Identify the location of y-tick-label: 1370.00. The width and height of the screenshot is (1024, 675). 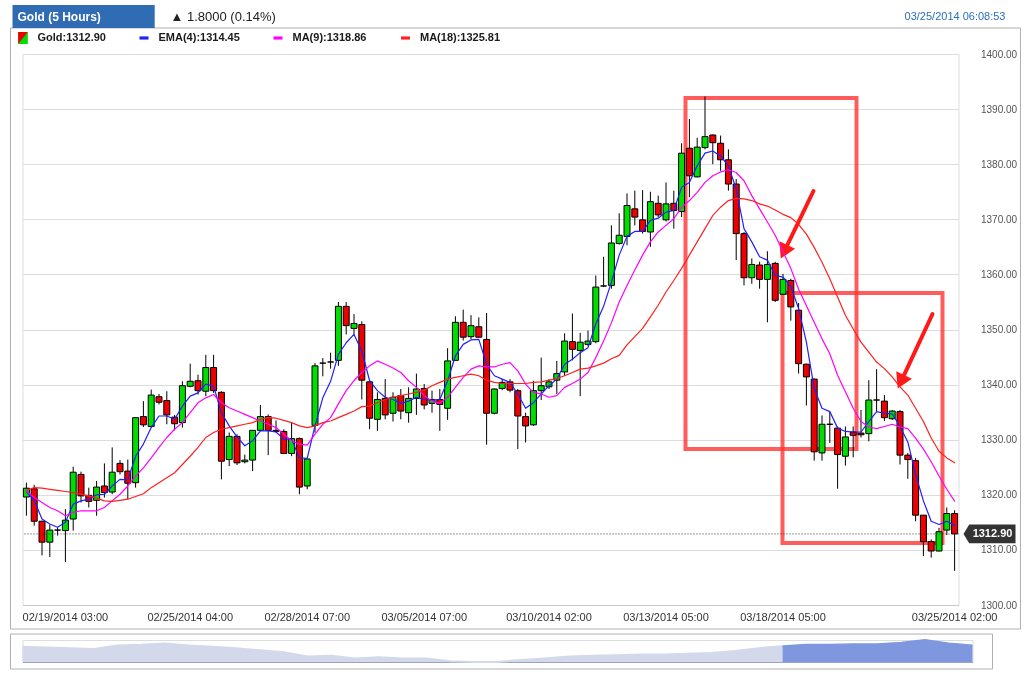
(999, 219).